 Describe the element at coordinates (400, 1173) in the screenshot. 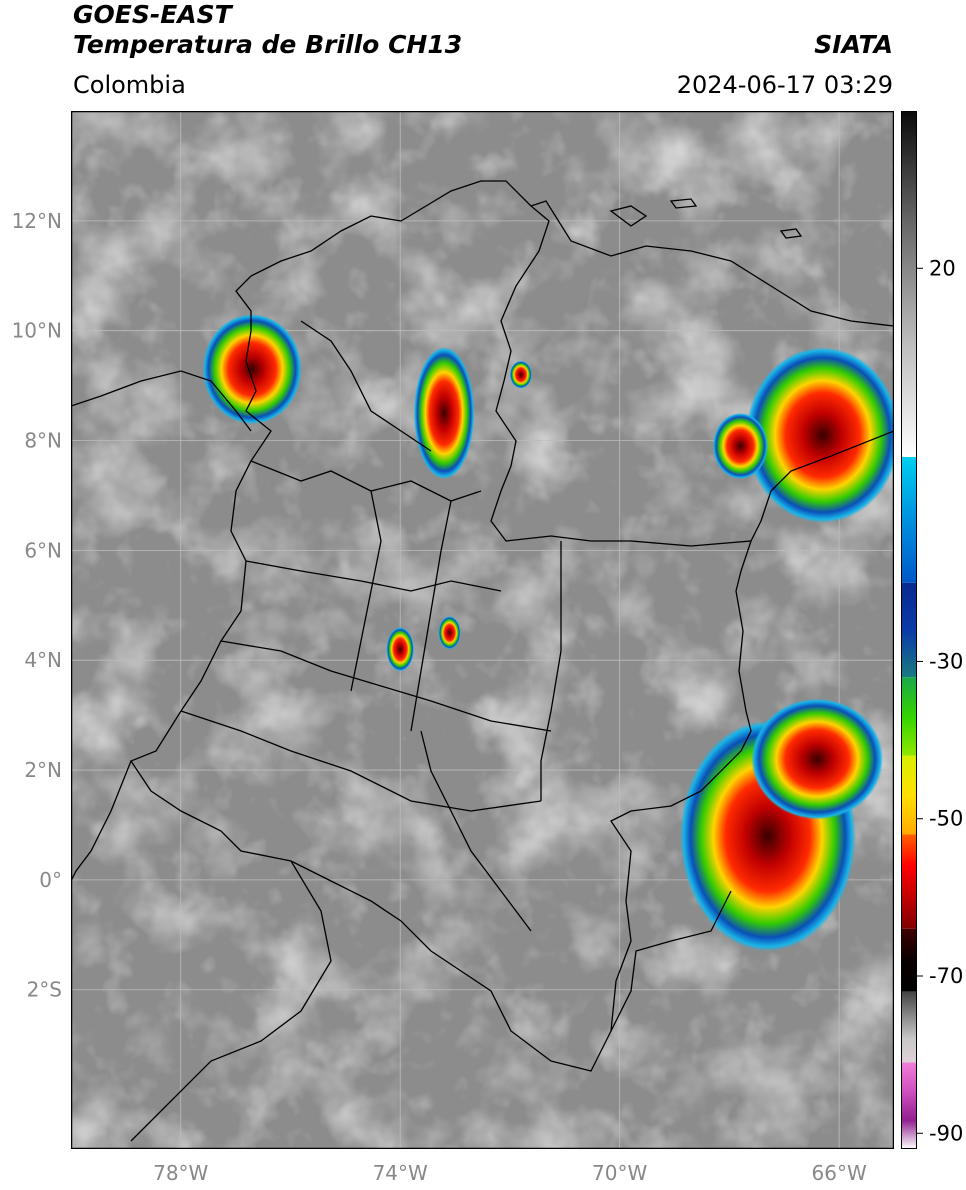

I see `lon-tick-label: 74°W` at that location.